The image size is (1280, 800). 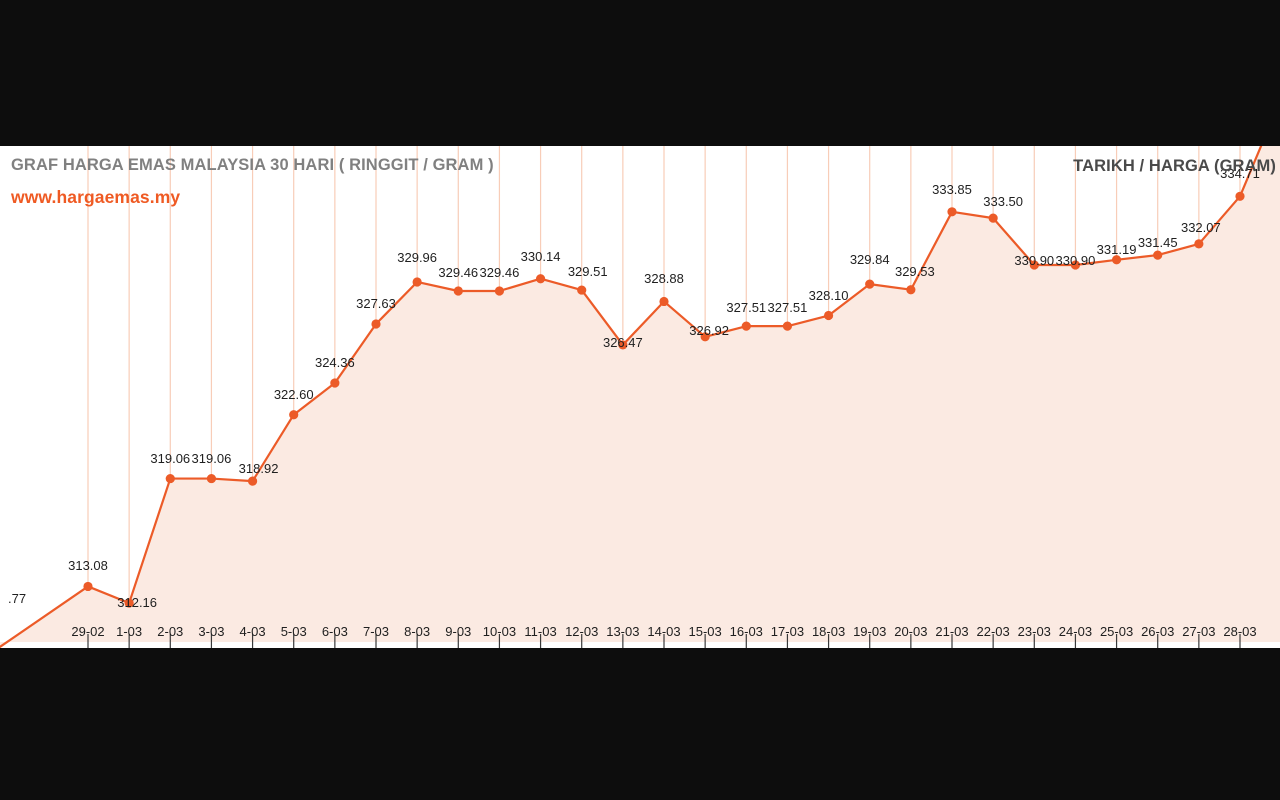 What do you see at coordinates (952, 189) in the screenshot?
I see `data-value-label: 333.85` at bounding box center [952, 189].